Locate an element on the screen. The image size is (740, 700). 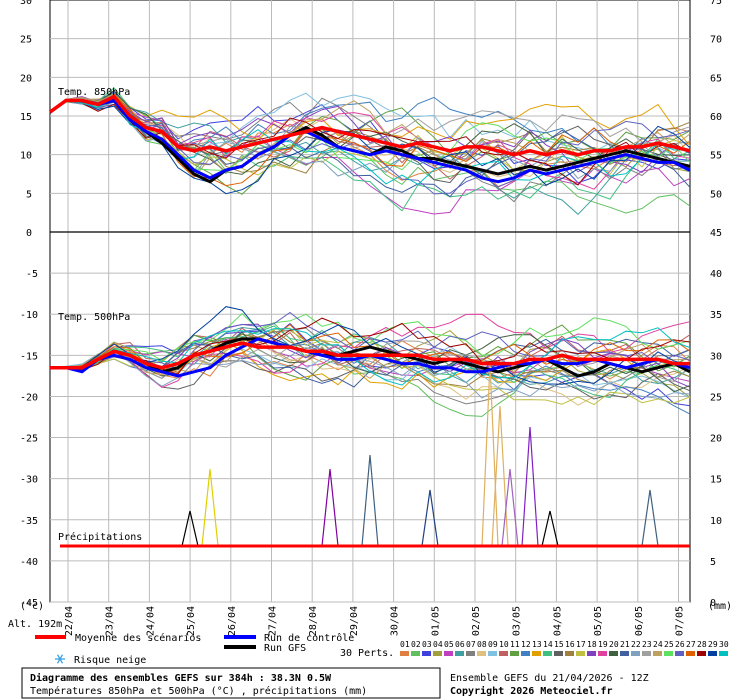
perturbation-number: 19 is located at coordinates (603, 644).